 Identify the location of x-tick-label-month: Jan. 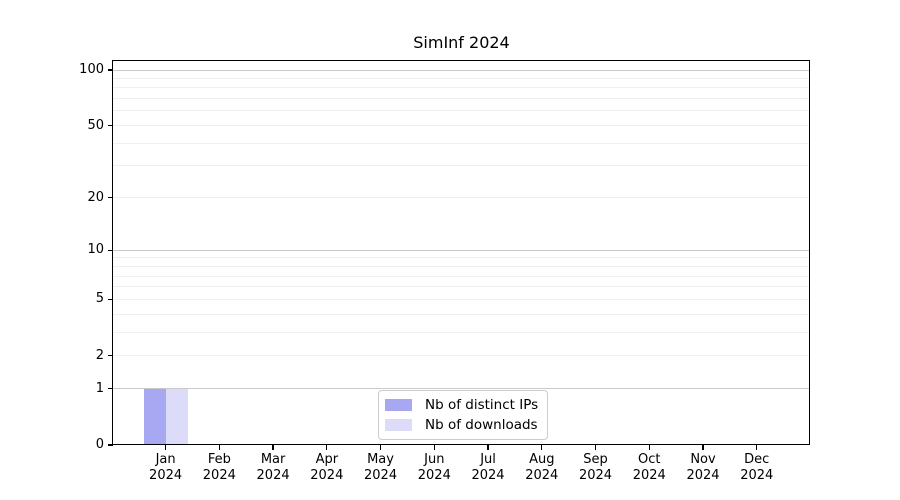
(165, 459).